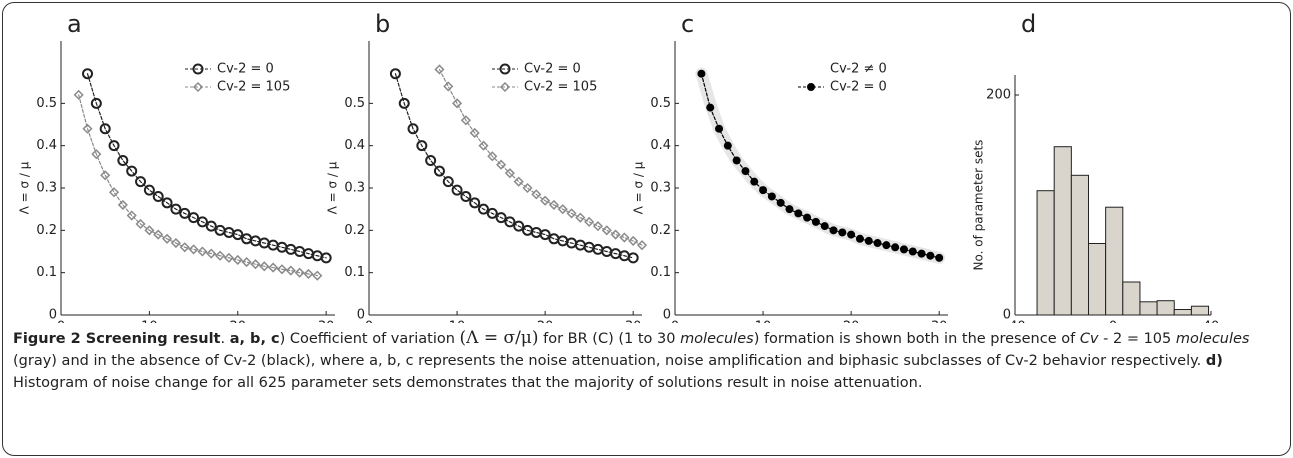 The width and height of the screenshot is (1293, 458). I want to click on caption-normal: for BR (C) (1 to 30, so click(609, 339).